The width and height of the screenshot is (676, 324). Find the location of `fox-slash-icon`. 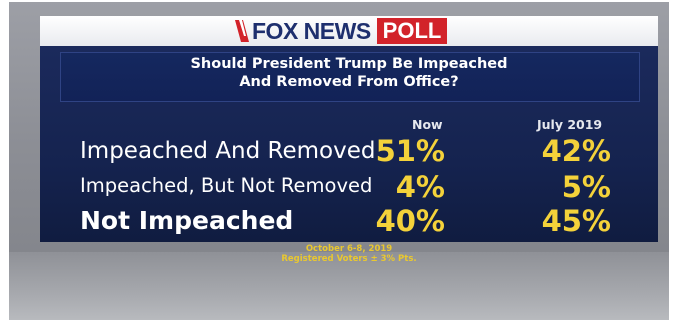

fox-slash-icon is located at coordinates (242, 31).